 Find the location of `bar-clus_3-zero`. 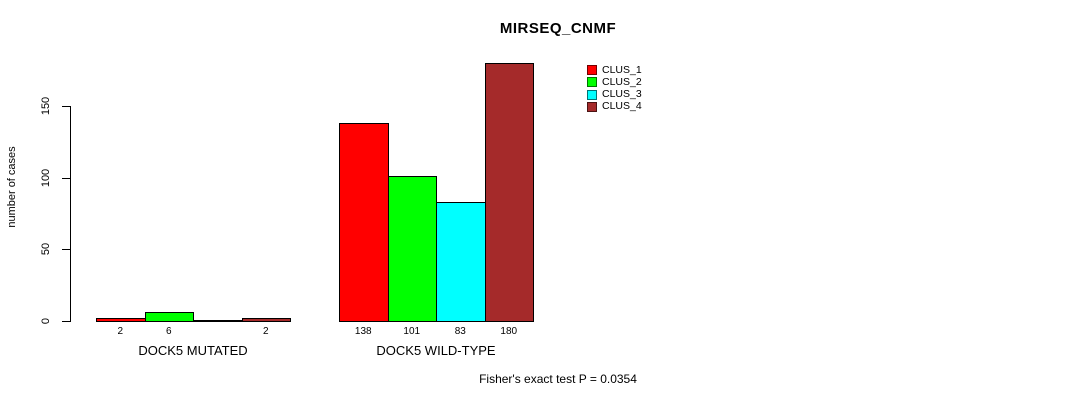

bar-clus_3-zero is located at coordinates (218, 321).